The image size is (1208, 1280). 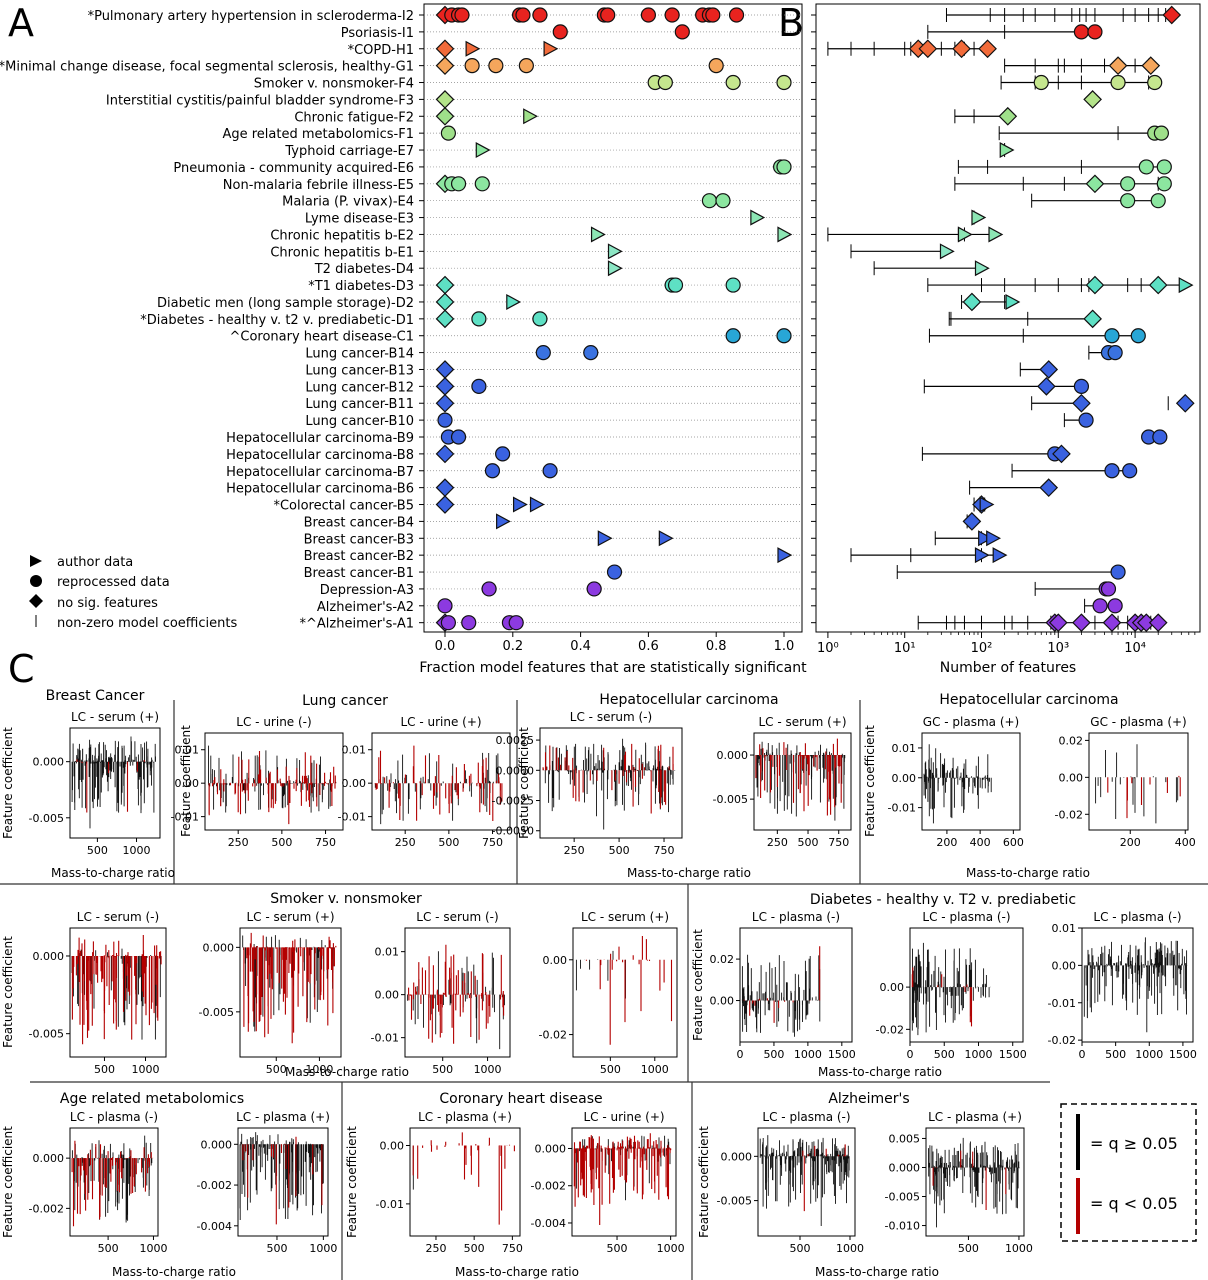 What do you see at coordinates (716, 646) in the screenshot?
I see `x-tick-label: 0.8` at bounding box center [716, 646].